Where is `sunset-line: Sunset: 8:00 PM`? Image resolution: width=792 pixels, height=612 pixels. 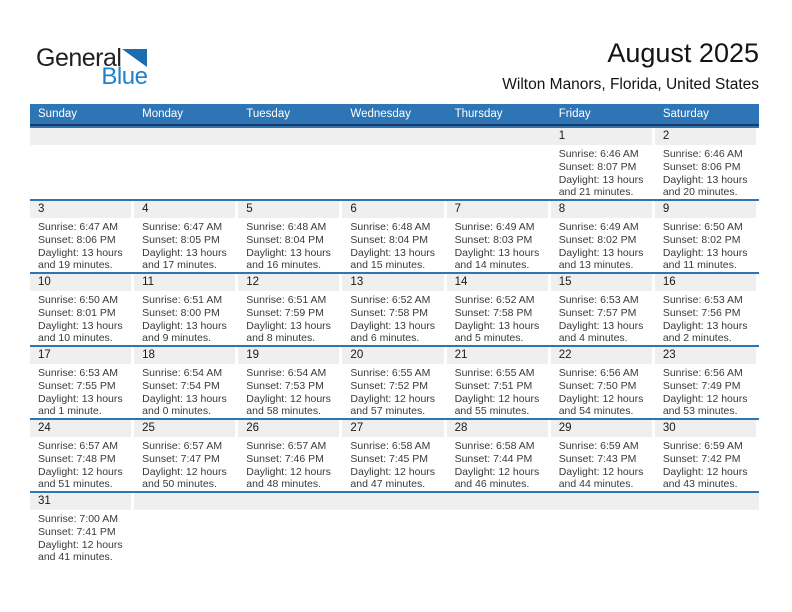
sunset-line: Sunset: 8:00 PM is located at coordinates (181, 312).